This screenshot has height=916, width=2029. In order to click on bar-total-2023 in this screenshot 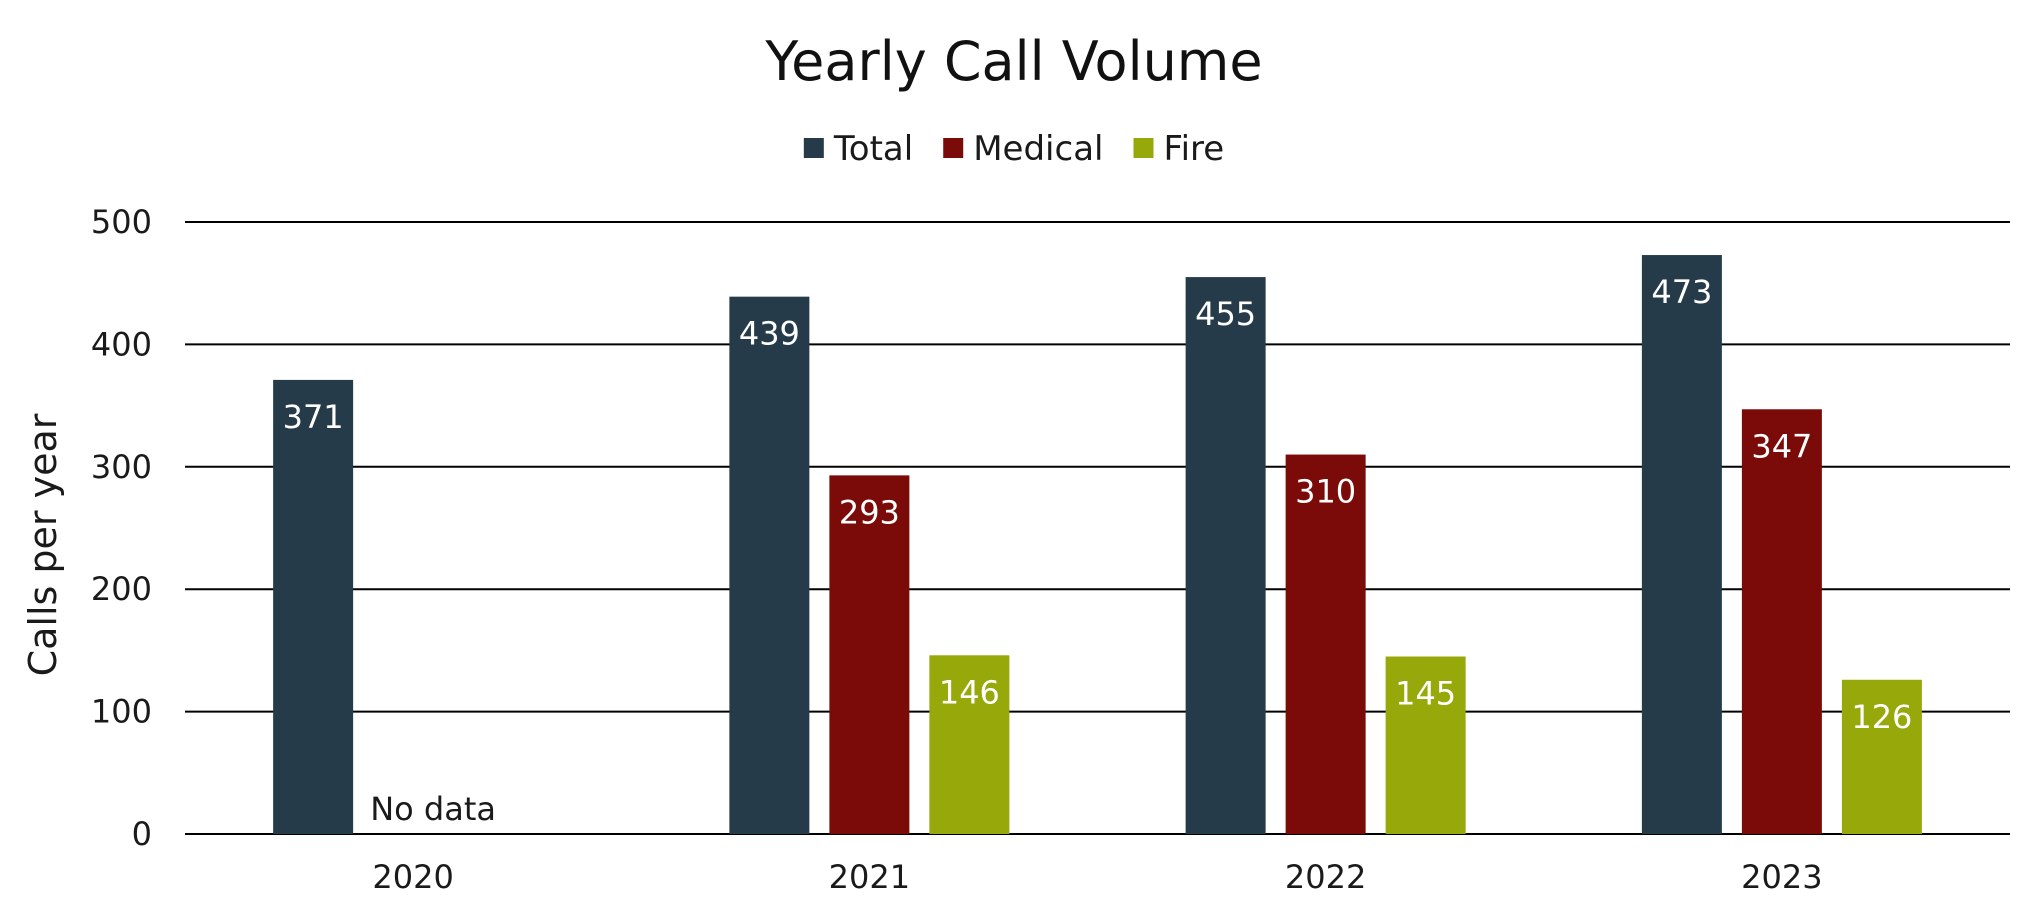, I will do `click(1681, 545)`.